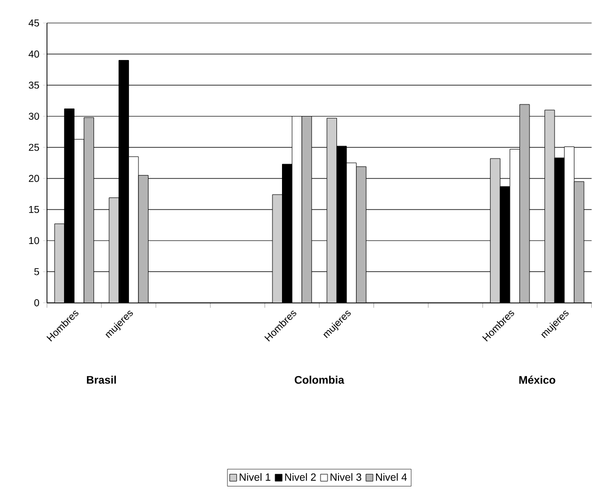  Describe the element at coordinates (34, 23) in the screenshot. I see `y-tick-label: 45` at that location.